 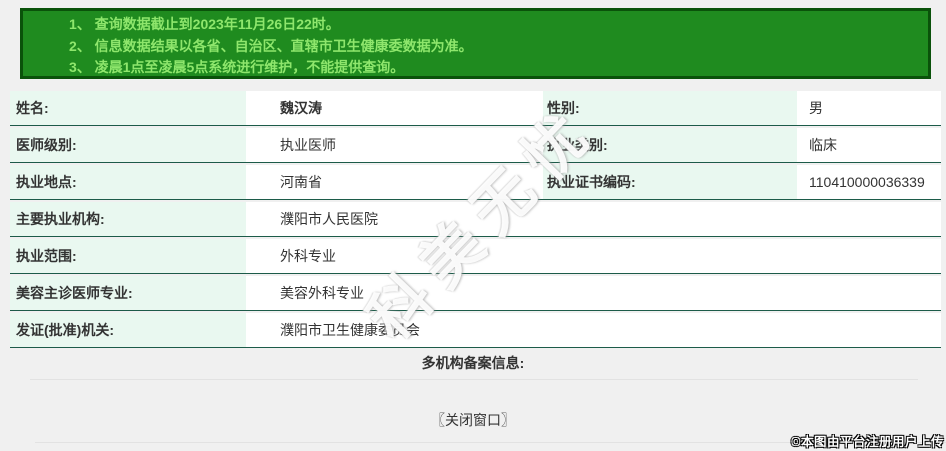 What do you see at coordinates (128, 330) in the screenshot?
I see `field-label-issuing-authority: 发证(批准)机关:` at bounding box center [128, 330].